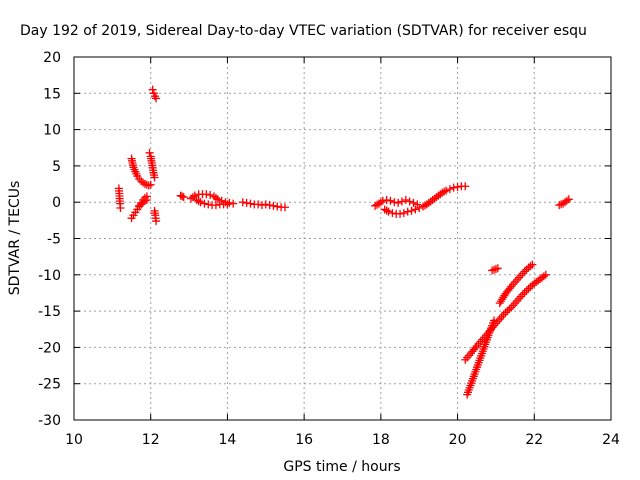 The height and width of the screenshot is (480, 640). Describe the element at coordinates (341, 467) in the screenshot. I see `x-axis-label: GPS time / hours` at that location.